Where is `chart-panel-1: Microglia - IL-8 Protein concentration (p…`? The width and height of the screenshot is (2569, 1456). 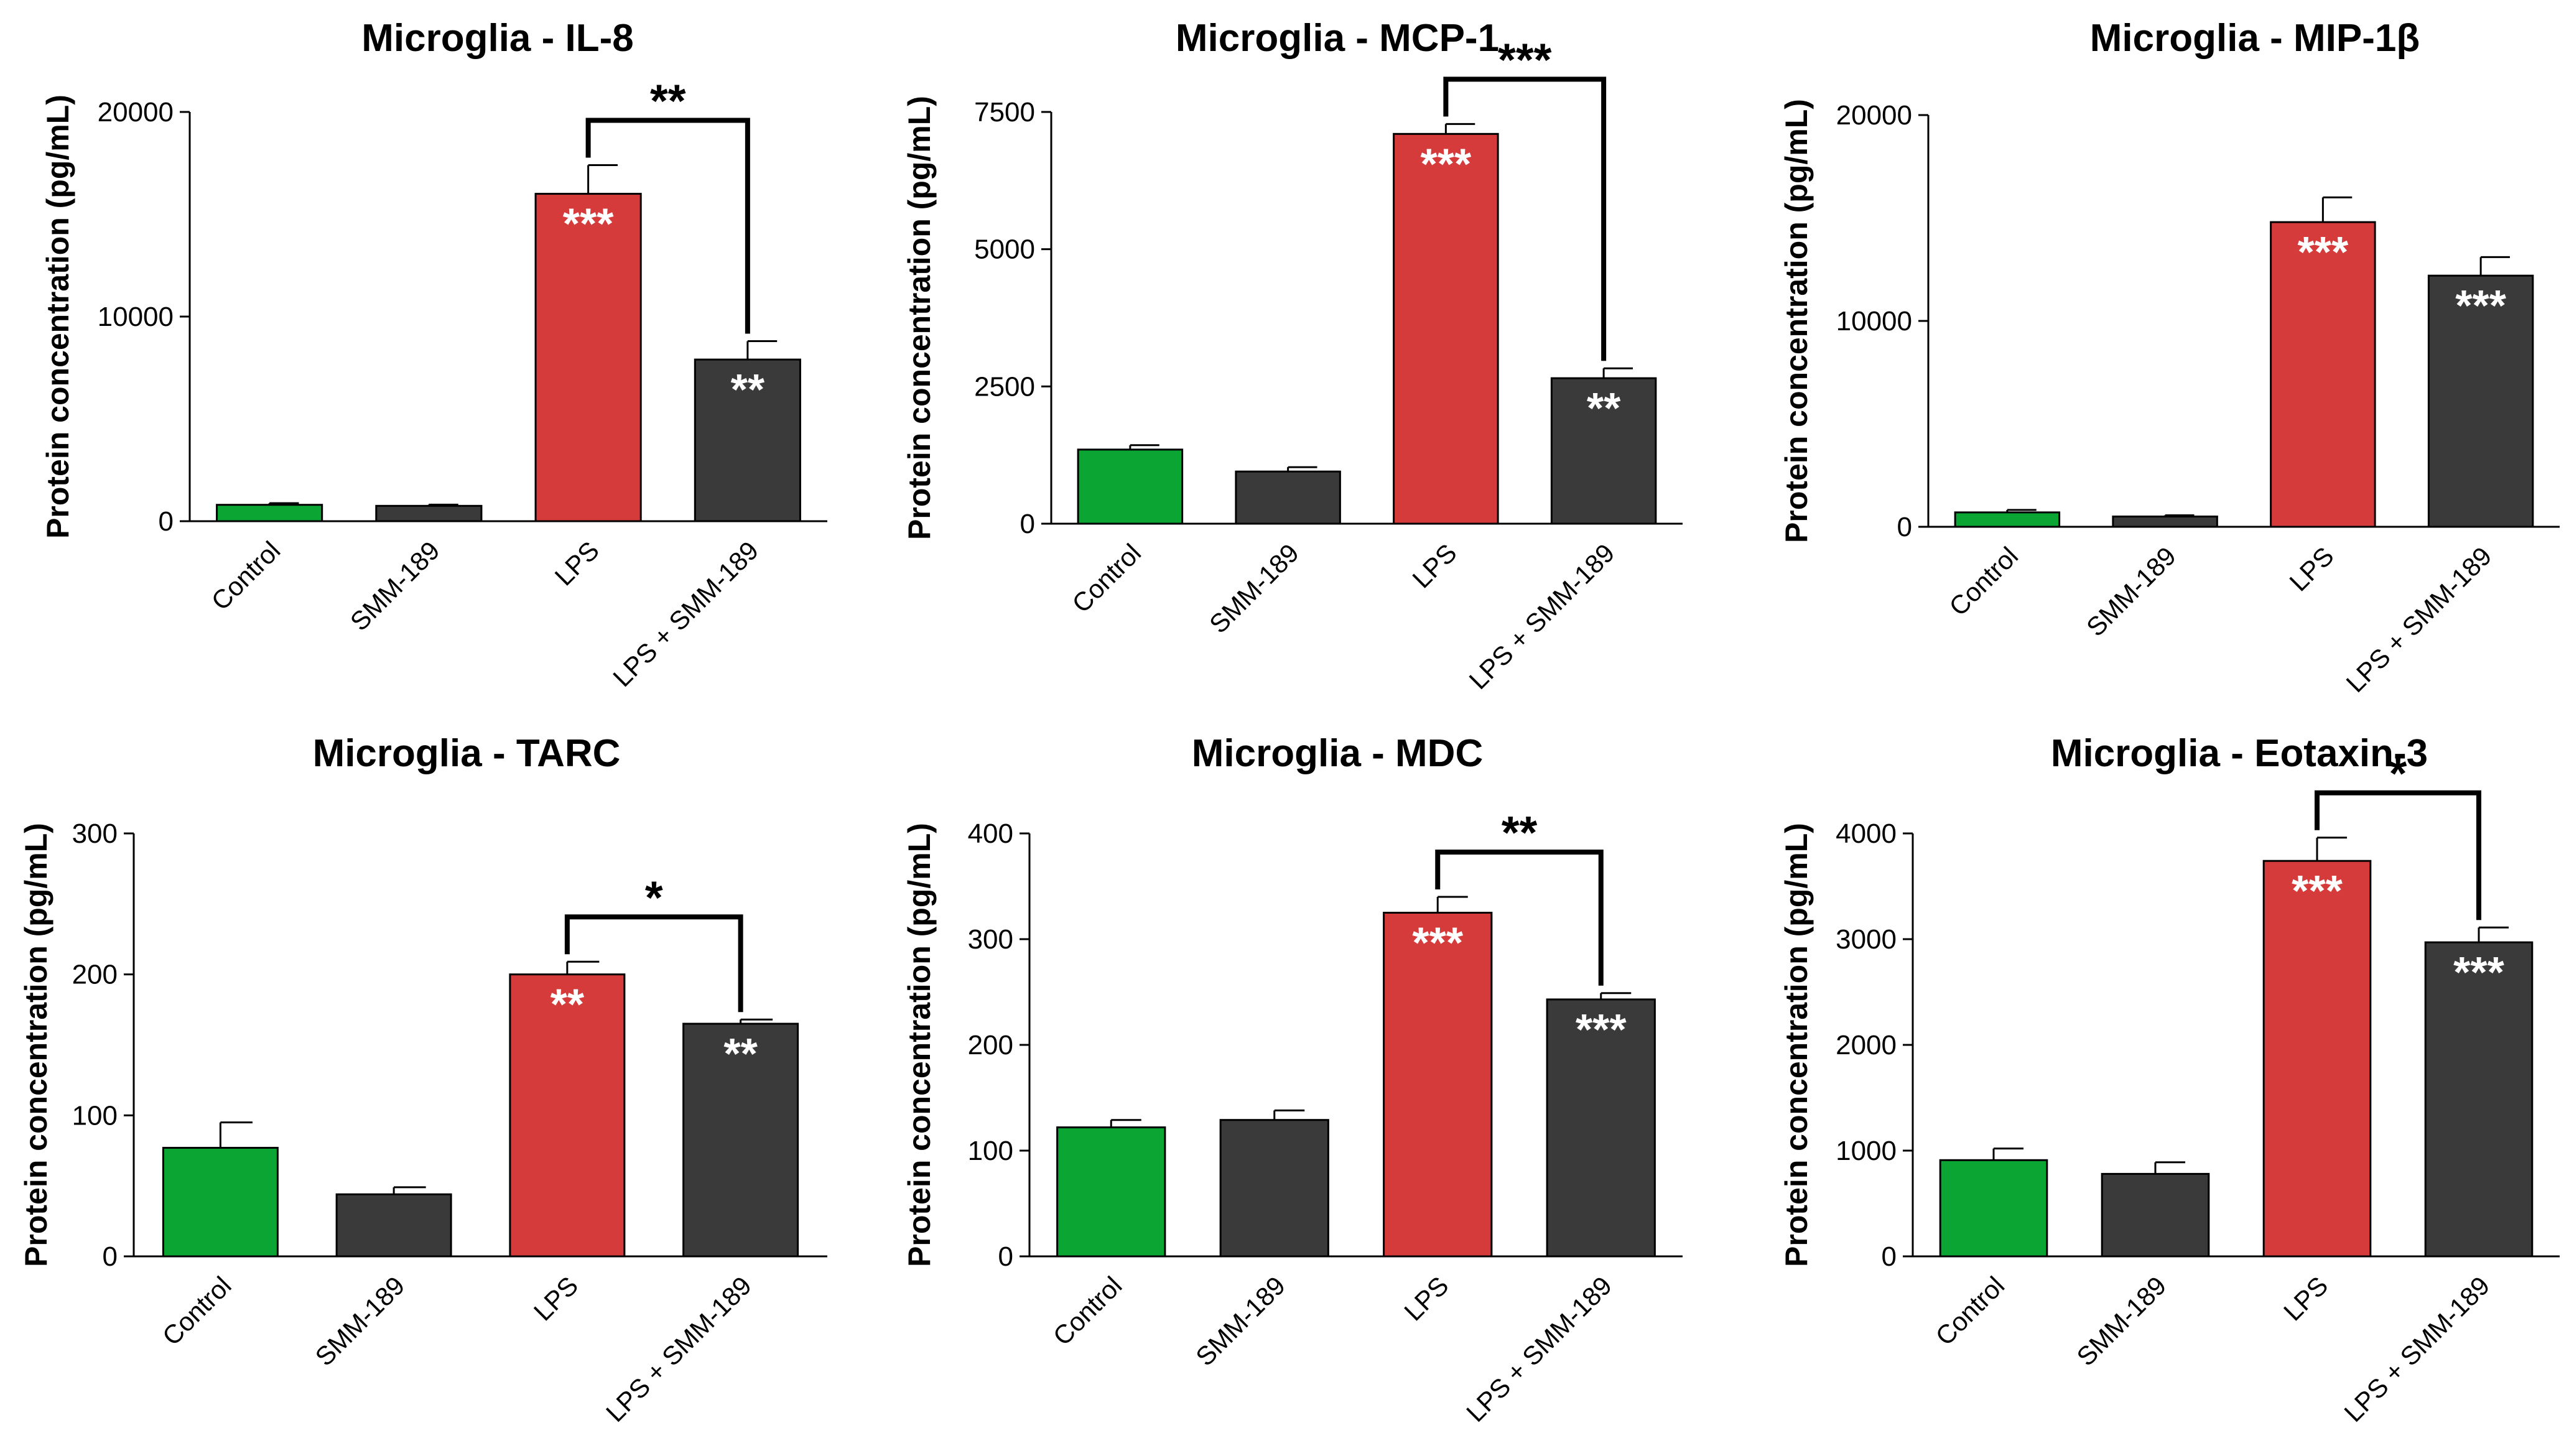 chart-panel-1: Microglia - IL-8 Protein concentration (p… is located at coordinates (433, 354).